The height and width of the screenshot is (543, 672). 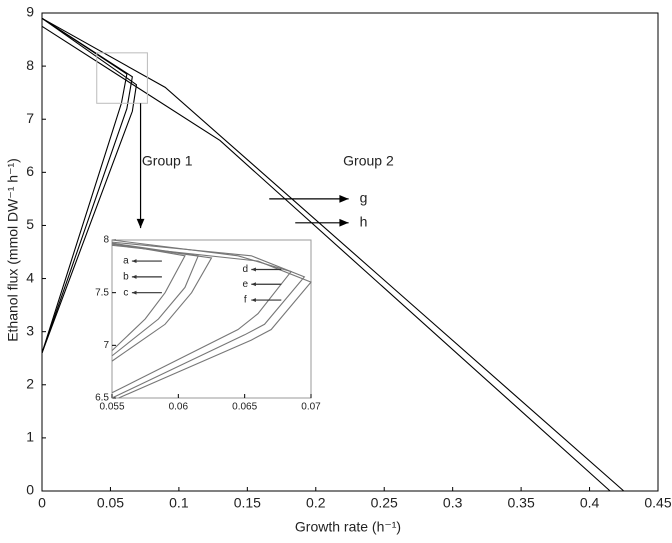 What do you see at coordinates (125, 292) in the screenshot?
I see `legend-label: c` at bounding box center [125, 292].